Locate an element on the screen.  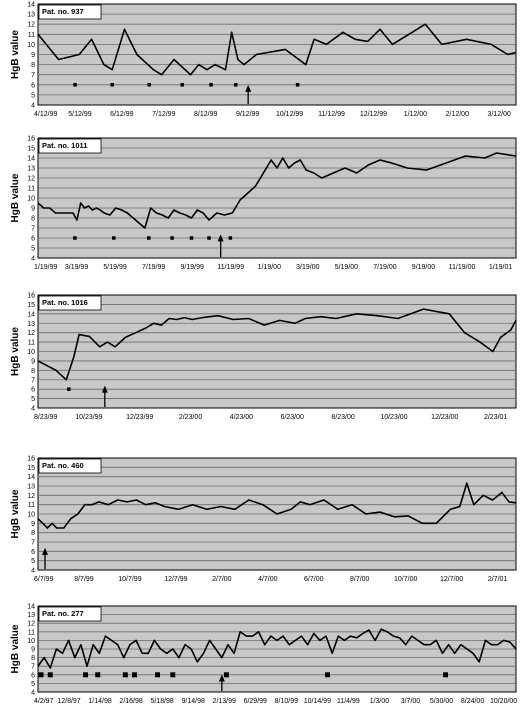
x-tick-label: 12/7/99 is located at coordinates (175, 579).